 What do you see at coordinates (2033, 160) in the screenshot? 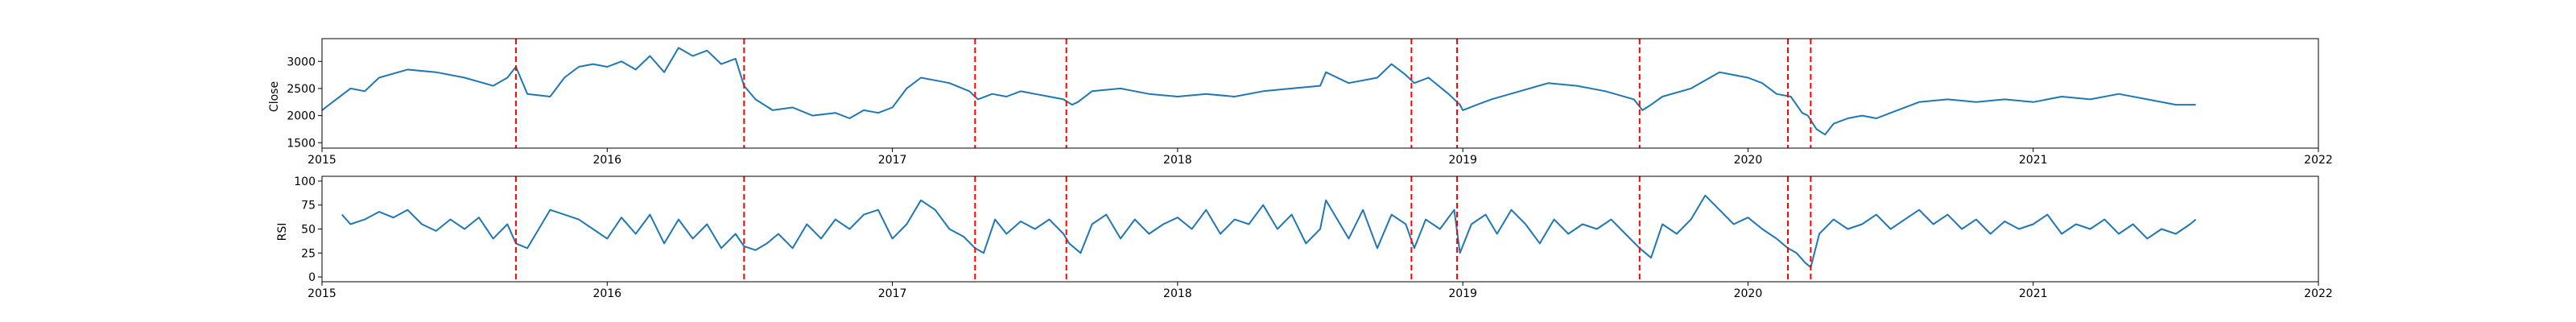
I see `close-x-tick-label-6: 2021` at bounding box center [2033, 160].